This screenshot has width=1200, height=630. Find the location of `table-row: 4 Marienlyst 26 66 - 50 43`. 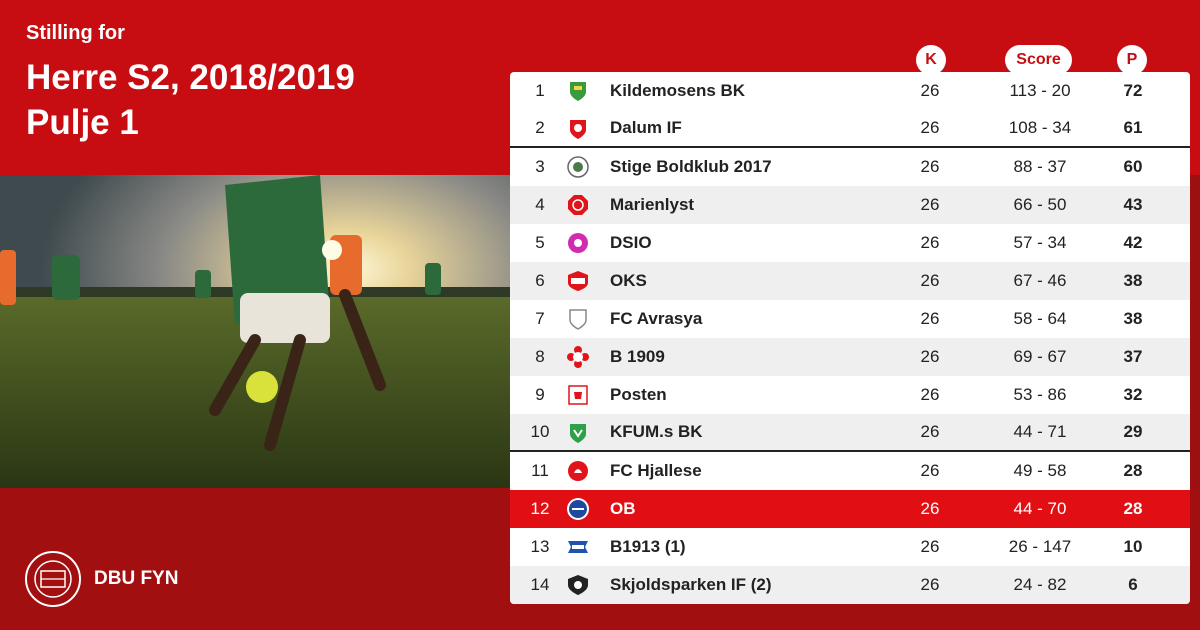

table-row: 4 Marienlyst 26 66 - 50 43 is located at coordinates (850, 205).